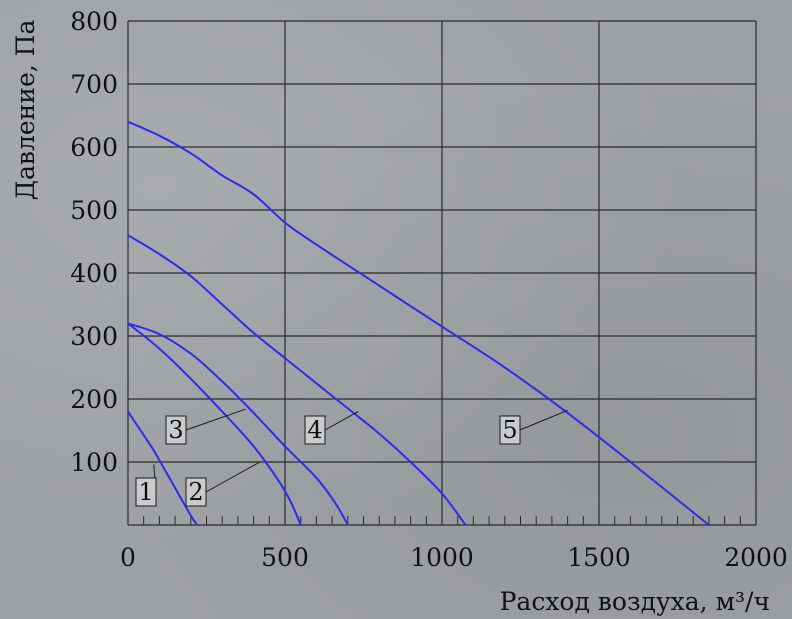  Describe the element at coordinates (285, 557) in the screenshot. I see `x-tick-label: 500` at that location.